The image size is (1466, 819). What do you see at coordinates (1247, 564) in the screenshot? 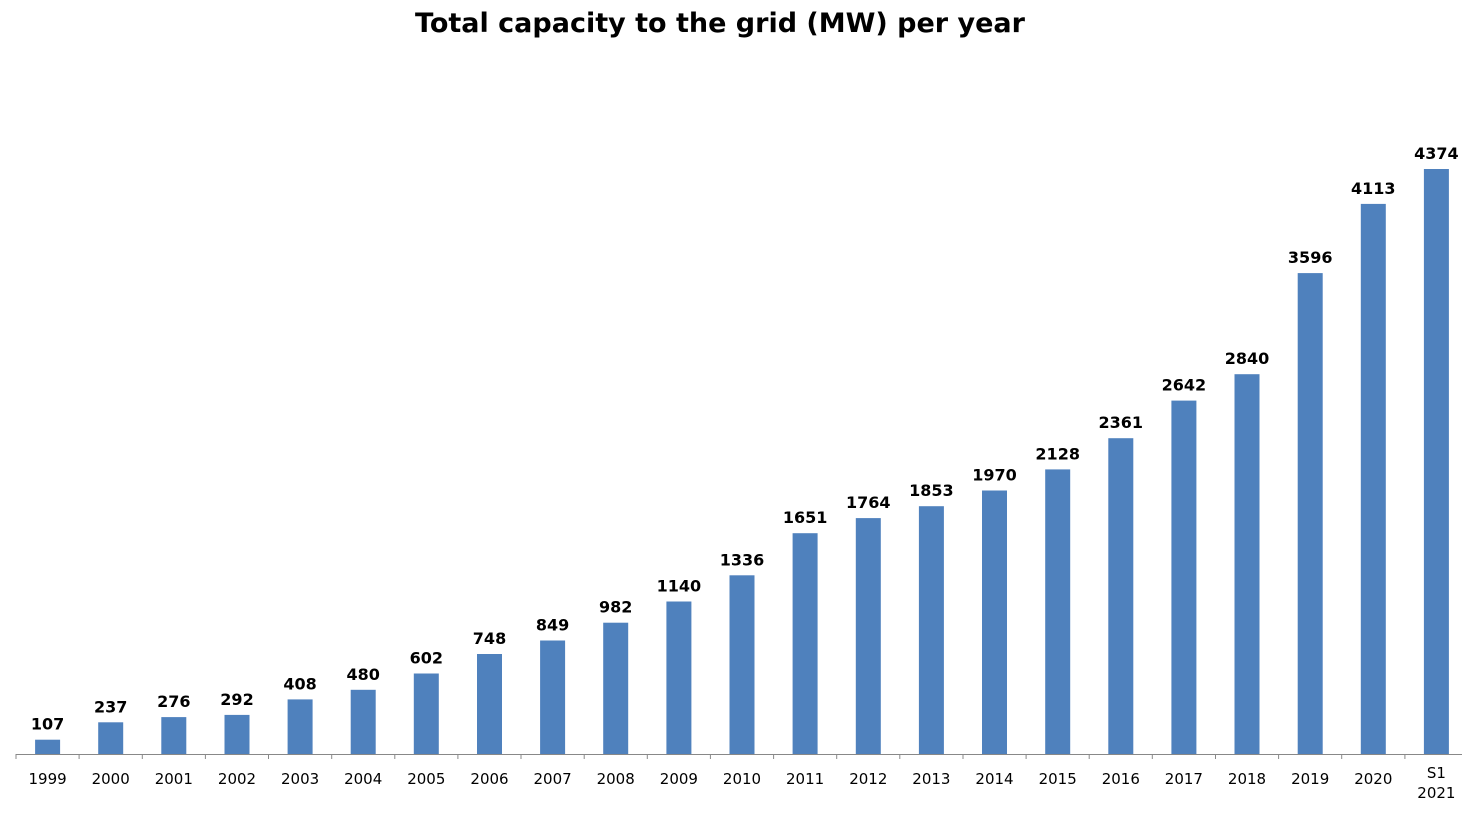
I see `bar-2018` at bounding box center [1247, 564].